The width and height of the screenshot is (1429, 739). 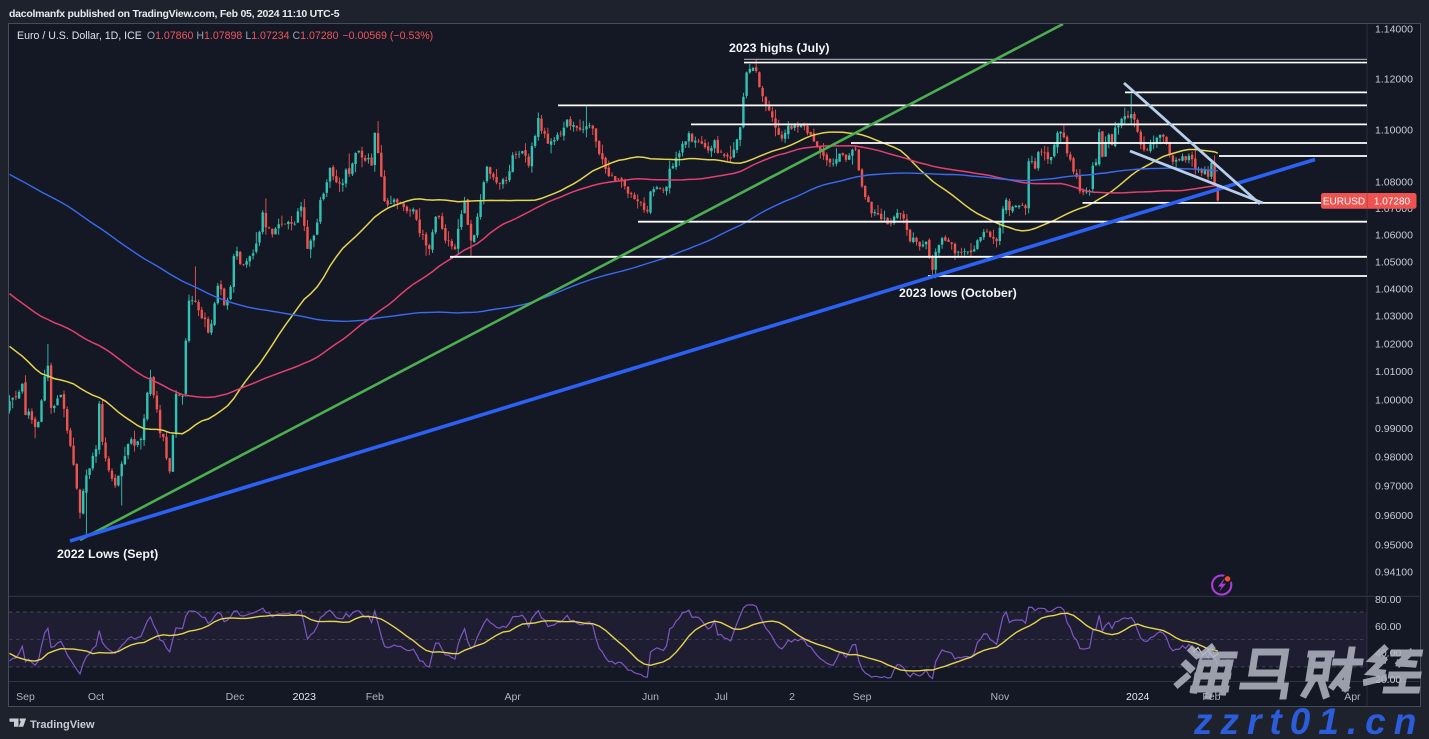 I want to click on svg-text: TradingView, so click(x=62, y=725).